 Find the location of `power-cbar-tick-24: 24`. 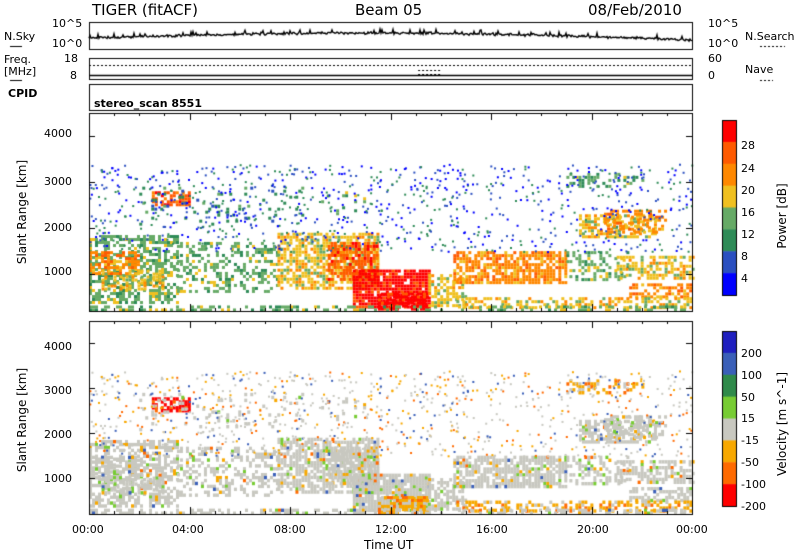

power-cbar-tick-24: 24 is located at coordinates (748, 168).